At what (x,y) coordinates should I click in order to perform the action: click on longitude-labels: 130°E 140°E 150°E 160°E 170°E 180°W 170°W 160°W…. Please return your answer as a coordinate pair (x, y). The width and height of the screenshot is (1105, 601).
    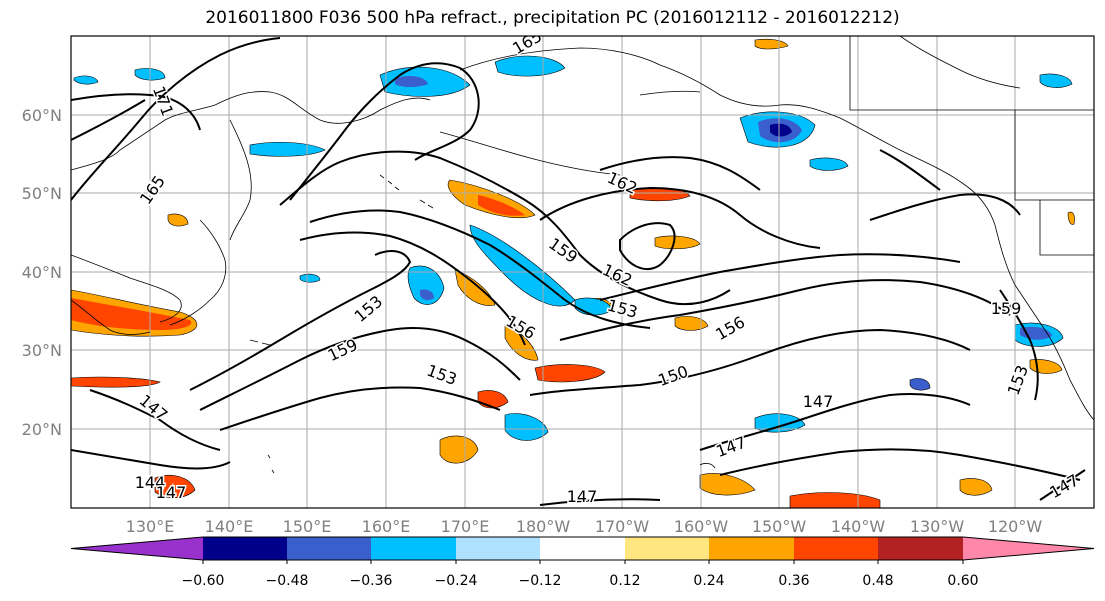
    Looking at the image, I should click on (584, 526).